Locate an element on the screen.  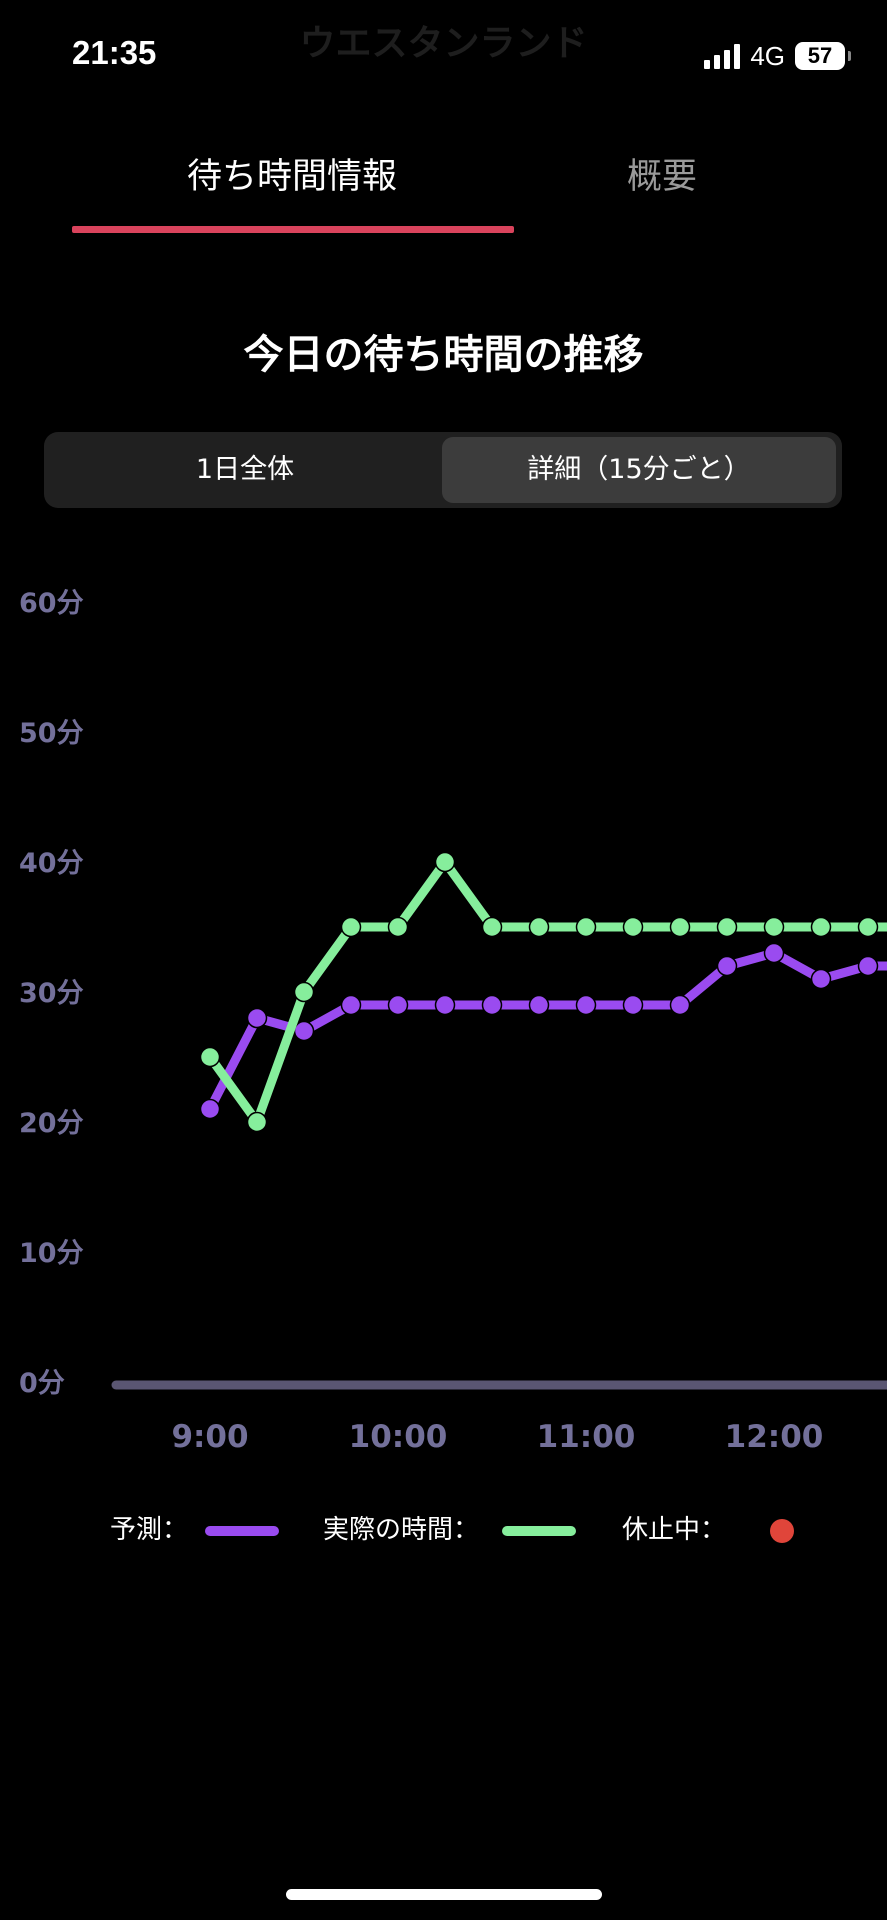
segment-detail-15min: 詳細（15分ごと） is located at coordinates (639, 470).